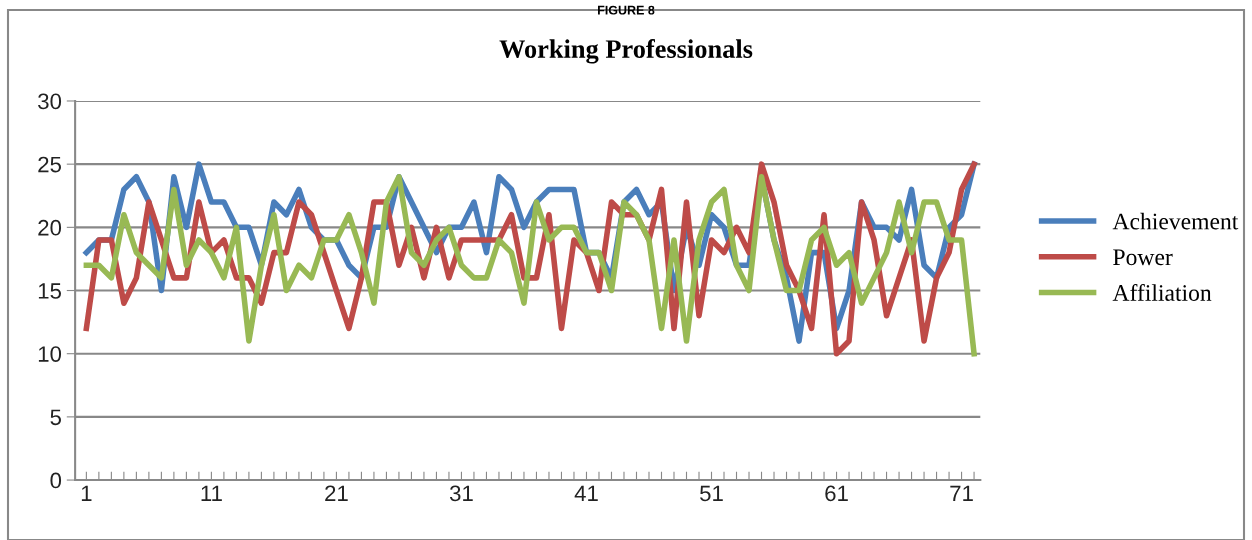 This screenshot has width=1252, height=540. What do you see at coordinates (336, 493) in the screenshot?
I see `x-tick-label: 21` at bounding box center [336, 493].